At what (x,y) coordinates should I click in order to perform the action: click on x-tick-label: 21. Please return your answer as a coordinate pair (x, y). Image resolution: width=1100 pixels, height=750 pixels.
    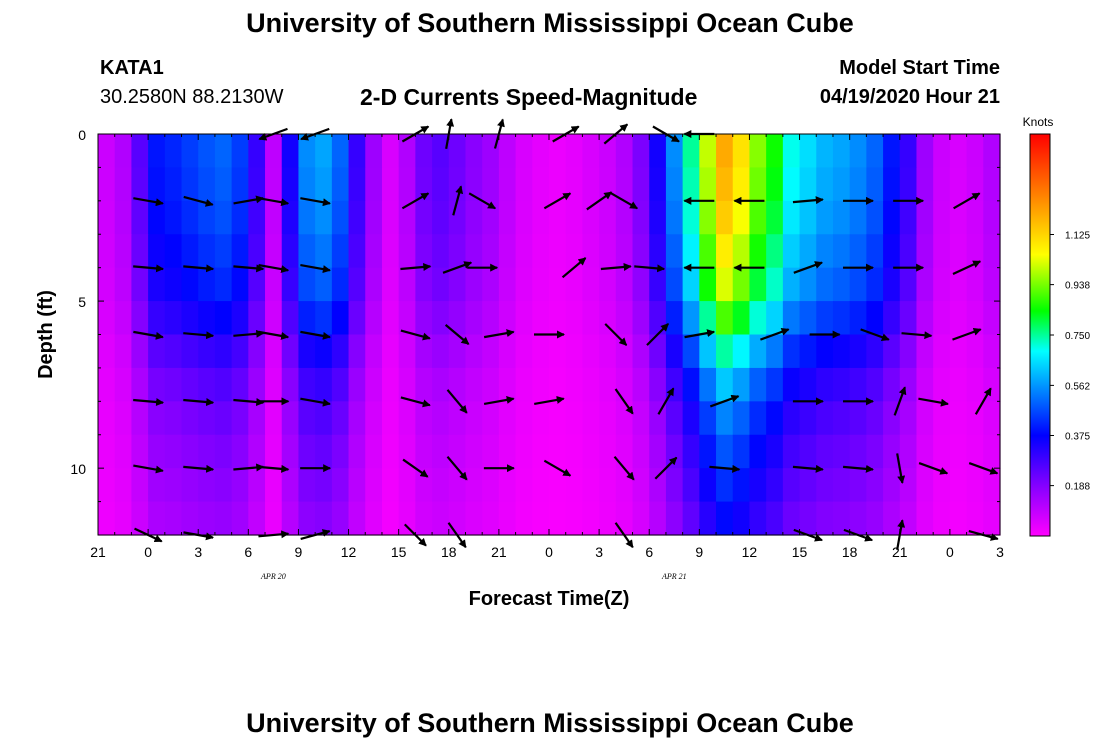
    Looking at the image, I should click on (499, 552).